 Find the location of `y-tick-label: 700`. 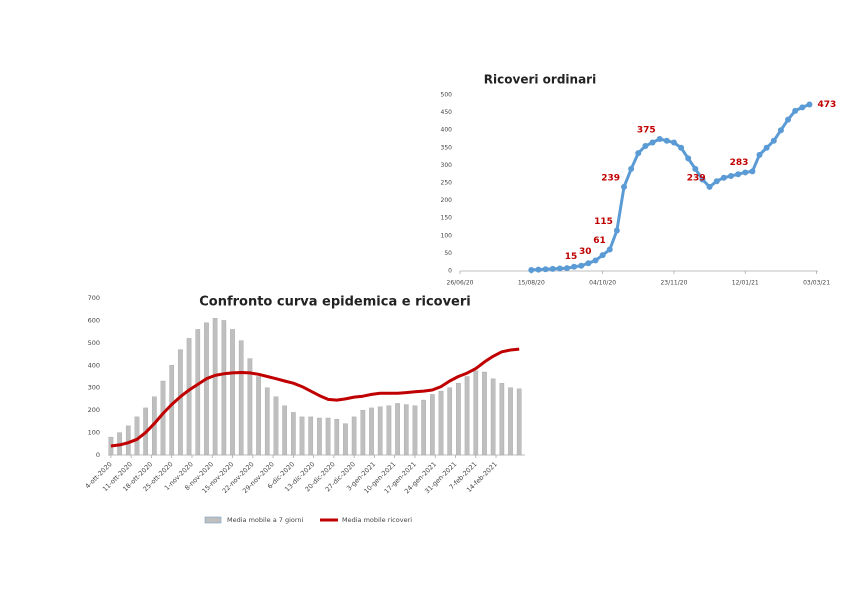

y-tick-label: 700 is located at coordinates (94, 298).